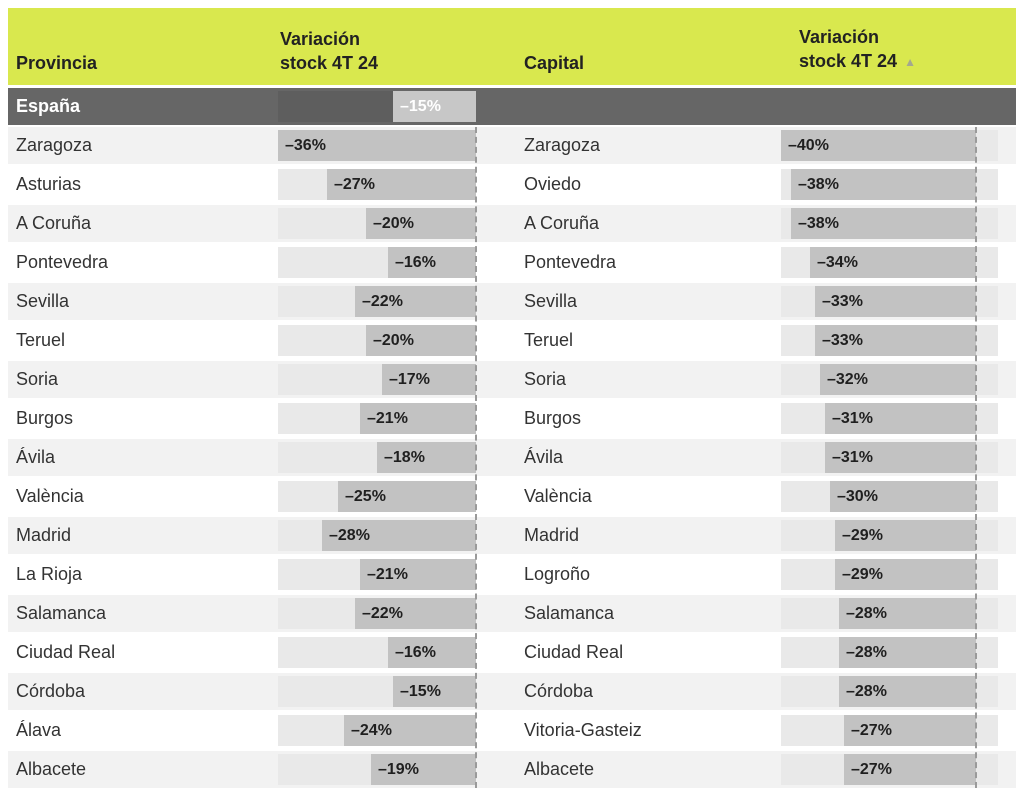 The width and height of the screenshot is (1024, 790). What do you see at coordinates (426, 457) in the screenshot?
I see `provincia-bar: –18%` at bounding box center [426, 457].